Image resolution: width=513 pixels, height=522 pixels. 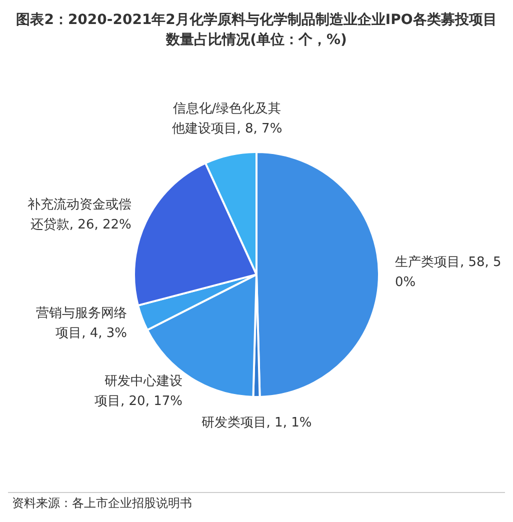 What do you see at coordinates (256, 422) in the screenshot?
I see `slice-label: 研发类项目, 1, 1%` at bounding box center [256, 422].